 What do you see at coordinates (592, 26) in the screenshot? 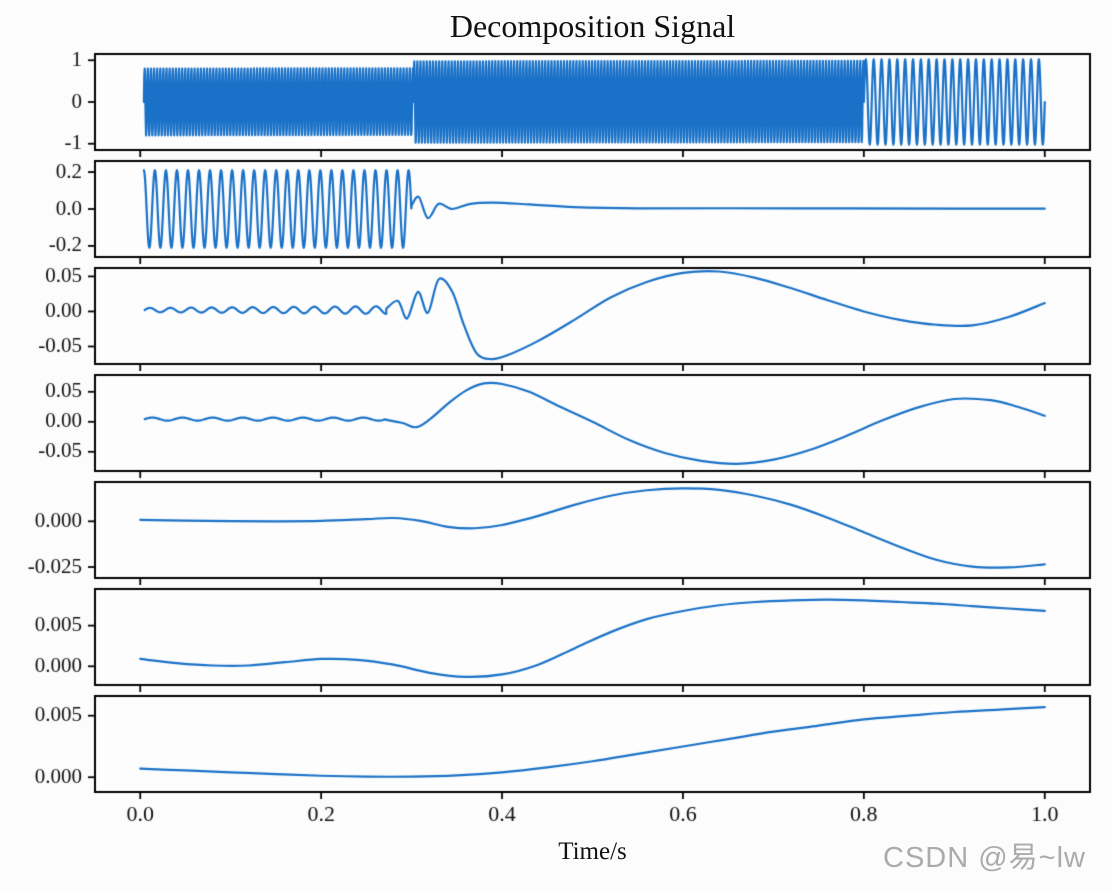
I see `chart-title: Decomposition Signal` at bounding box center [592, 26].